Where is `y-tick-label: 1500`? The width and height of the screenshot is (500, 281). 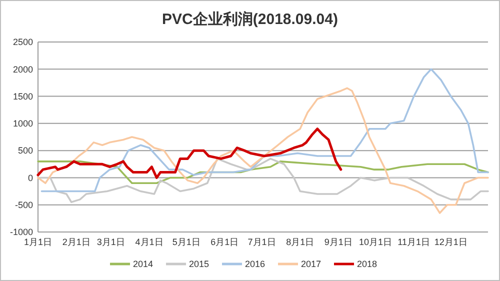 y-tick-label: 1500 is located at coordinates (22, 96).